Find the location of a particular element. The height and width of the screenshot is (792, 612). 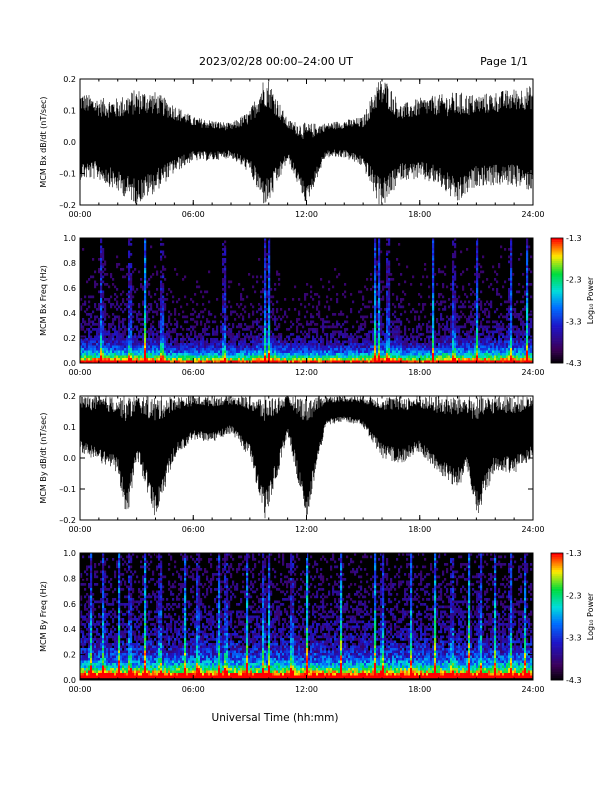

colorbar-tick-label: -2.3 is located at coordinates (574, 280).